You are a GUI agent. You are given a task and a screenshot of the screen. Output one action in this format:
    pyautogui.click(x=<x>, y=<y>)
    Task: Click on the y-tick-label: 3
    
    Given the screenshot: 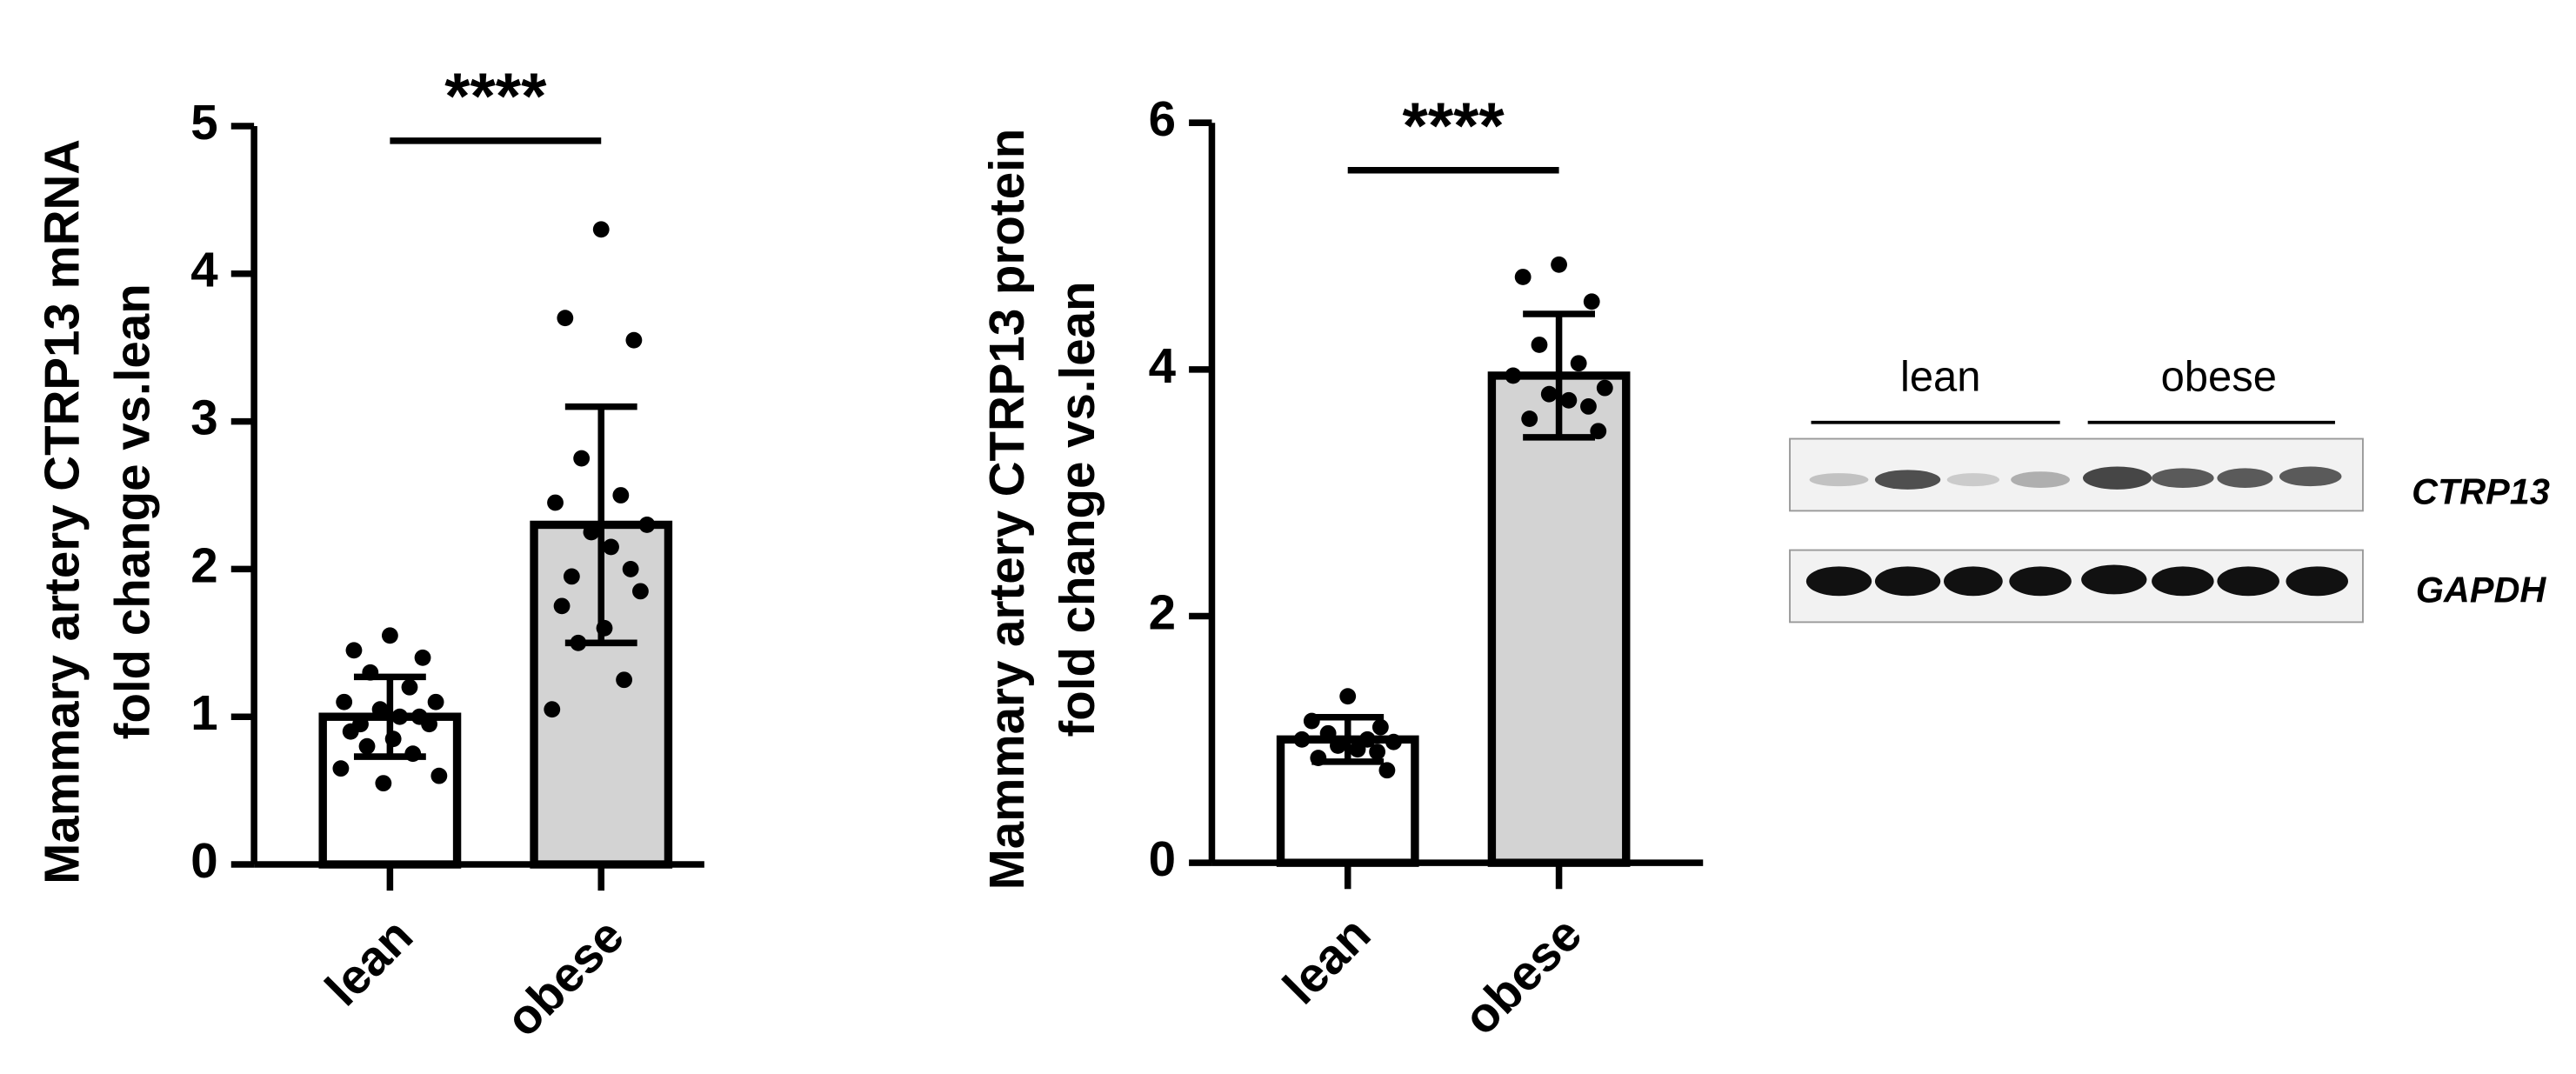 What is the action you would take?
    pyautogui.click(x=203, y=417)
    